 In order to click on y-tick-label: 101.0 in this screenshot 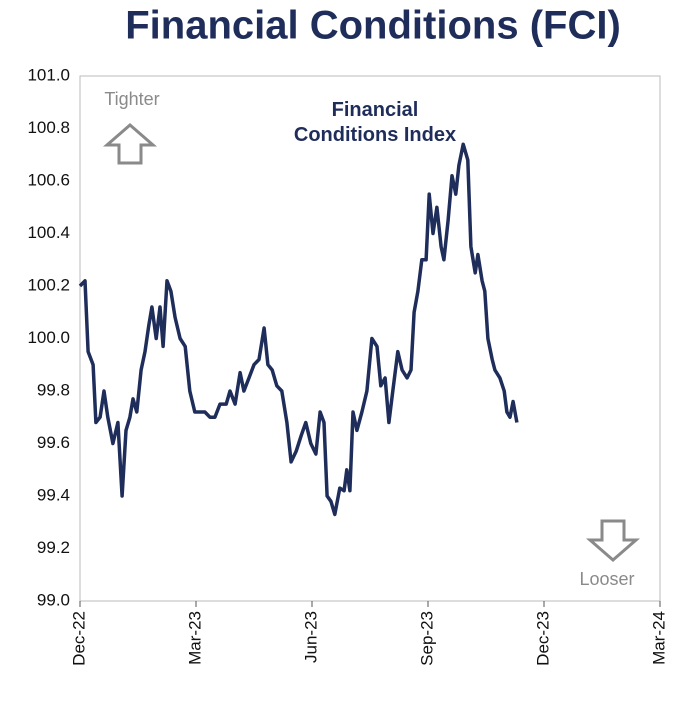, I will do `click(48, 74)`.